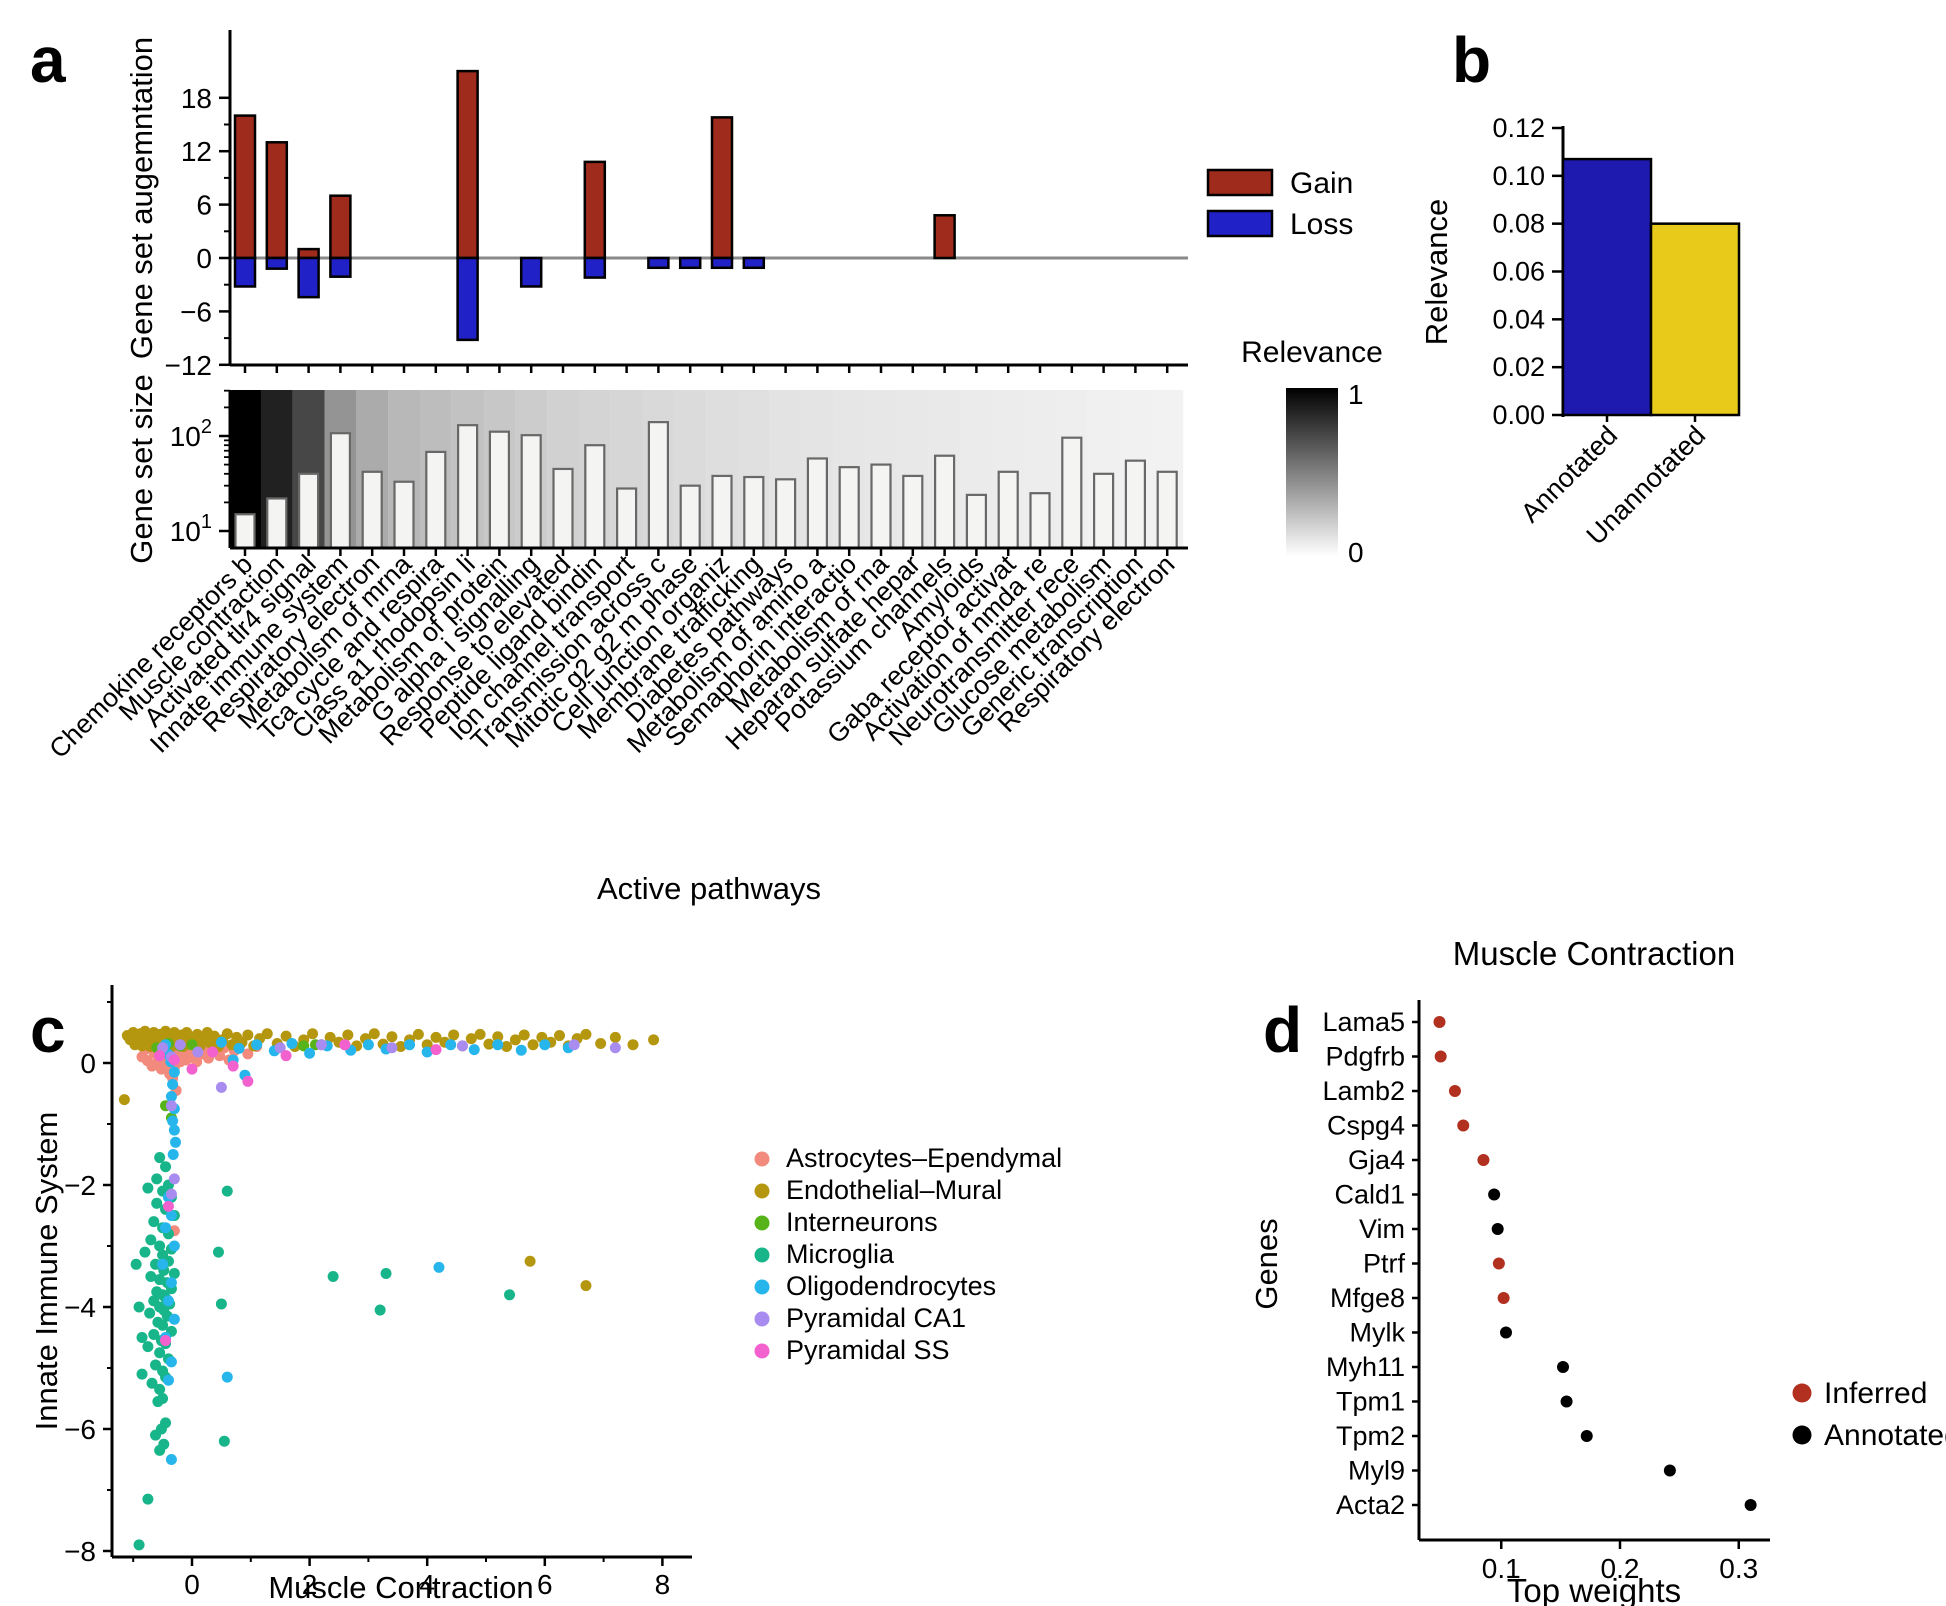  What do you see at coordinates (204, 205) in the screenshot?
I see `y-tick-label: 6` at bounding box center [204, 205].